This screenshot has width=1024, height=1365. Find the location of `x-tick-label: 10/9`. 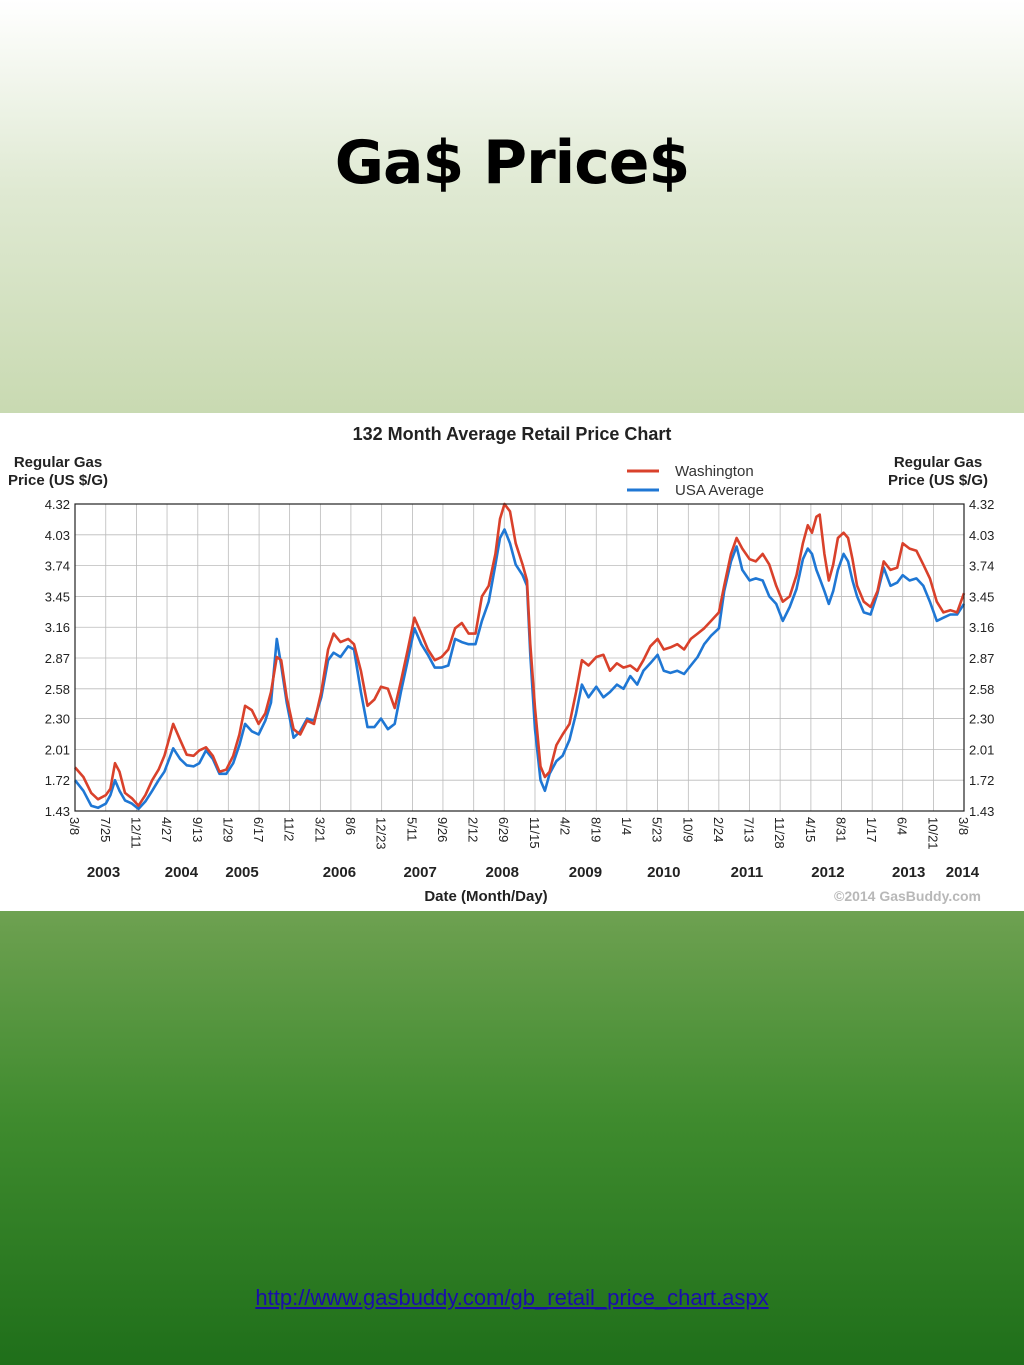

x-tick-label: 10/9 is located at coordinates (687, 829).